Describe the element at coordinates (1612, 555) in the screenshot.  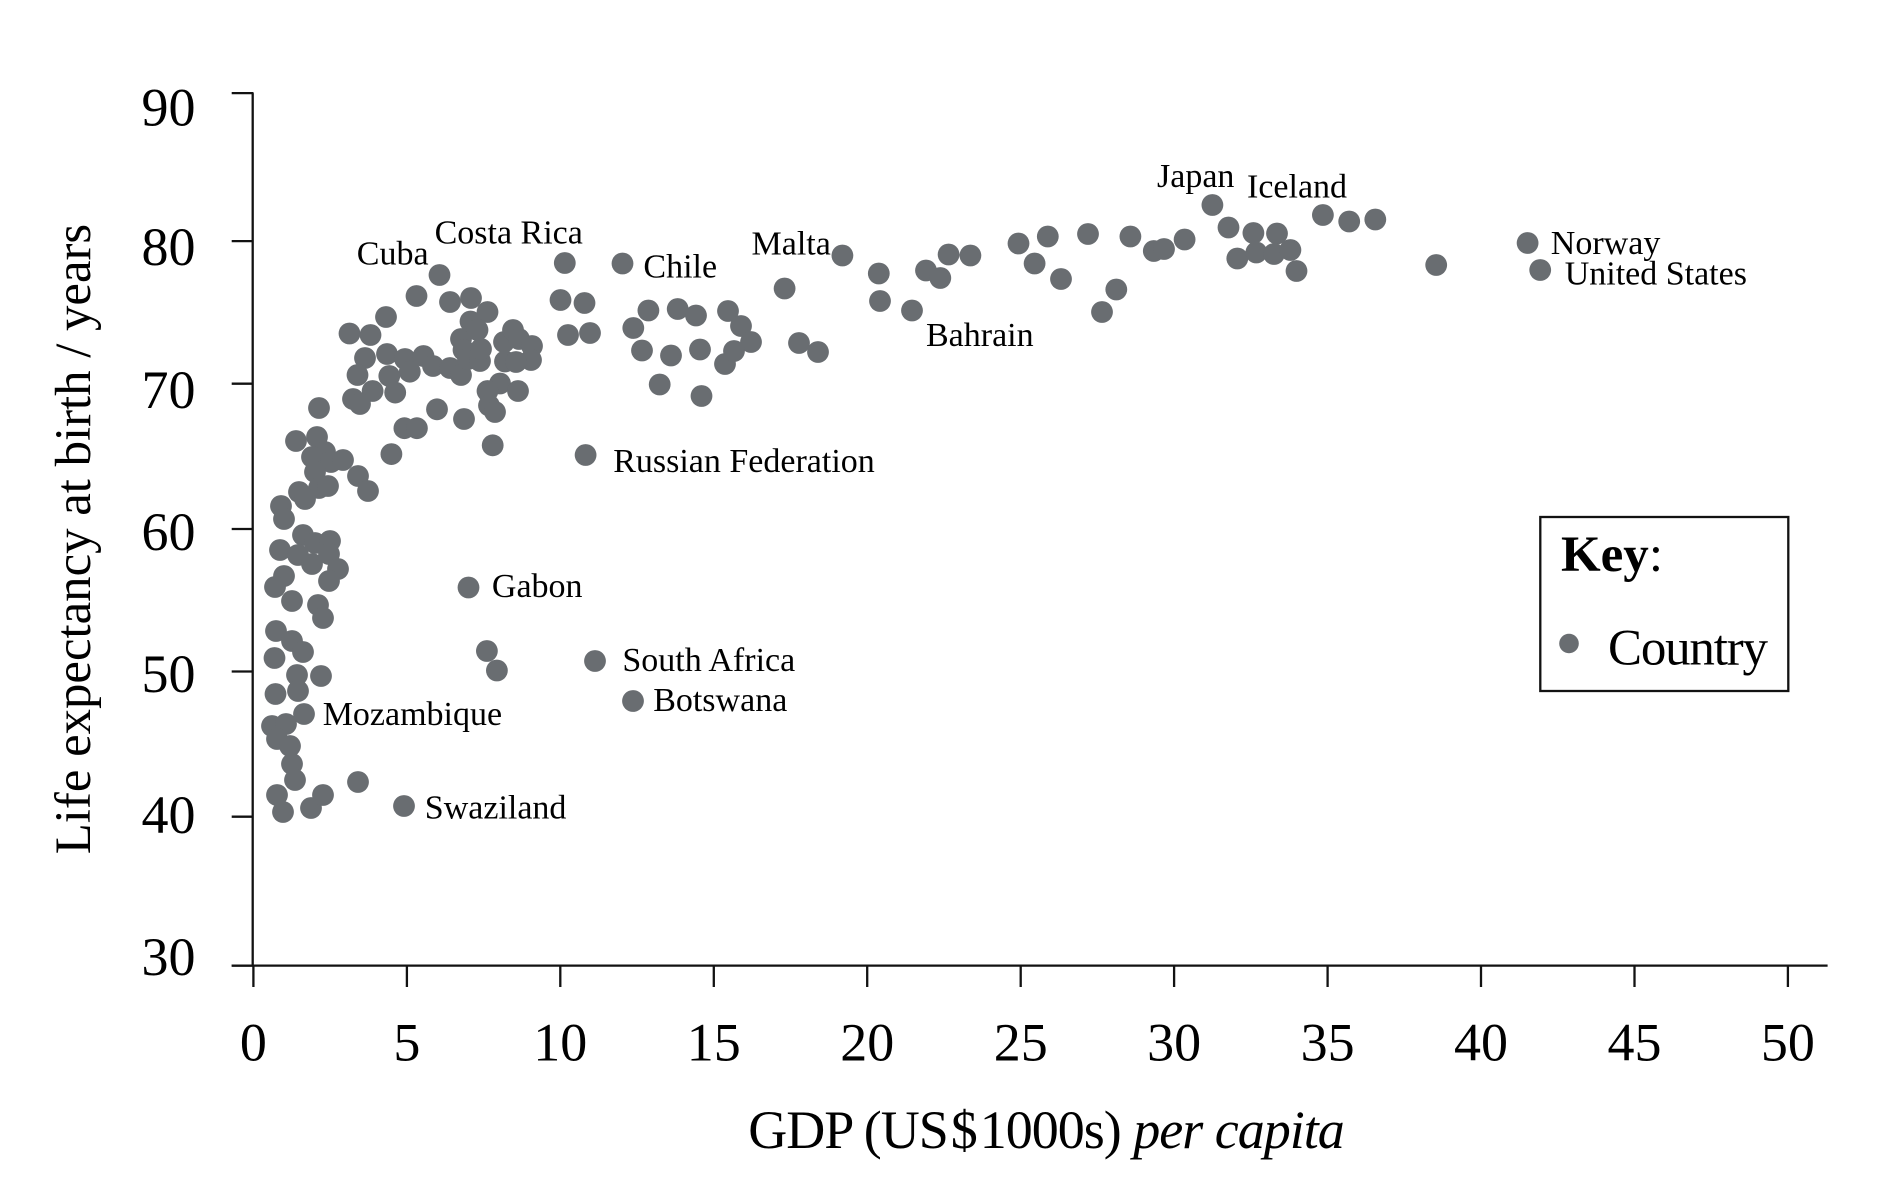
I see `svg-text: Key:` at that location.